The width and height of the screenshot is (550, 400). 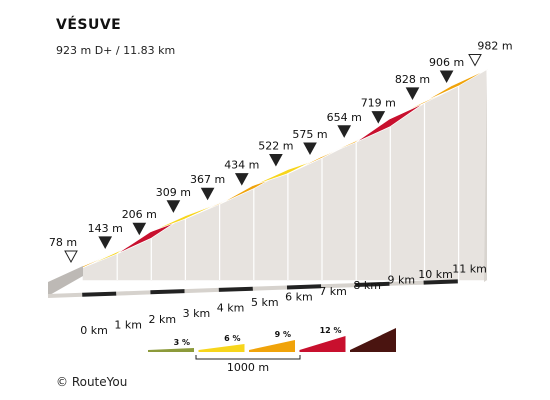 What do you see at coordinates (231, 308) in the screenshot?
I see `distance-label: 4 km` at bounding box center [231, 308].